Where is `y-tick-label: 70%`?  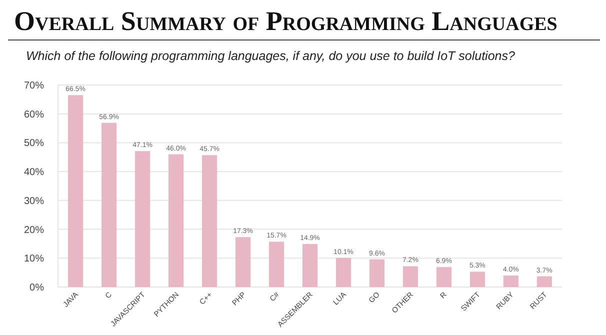
y-tick-label: 70% is located at coordinates (34, 86).